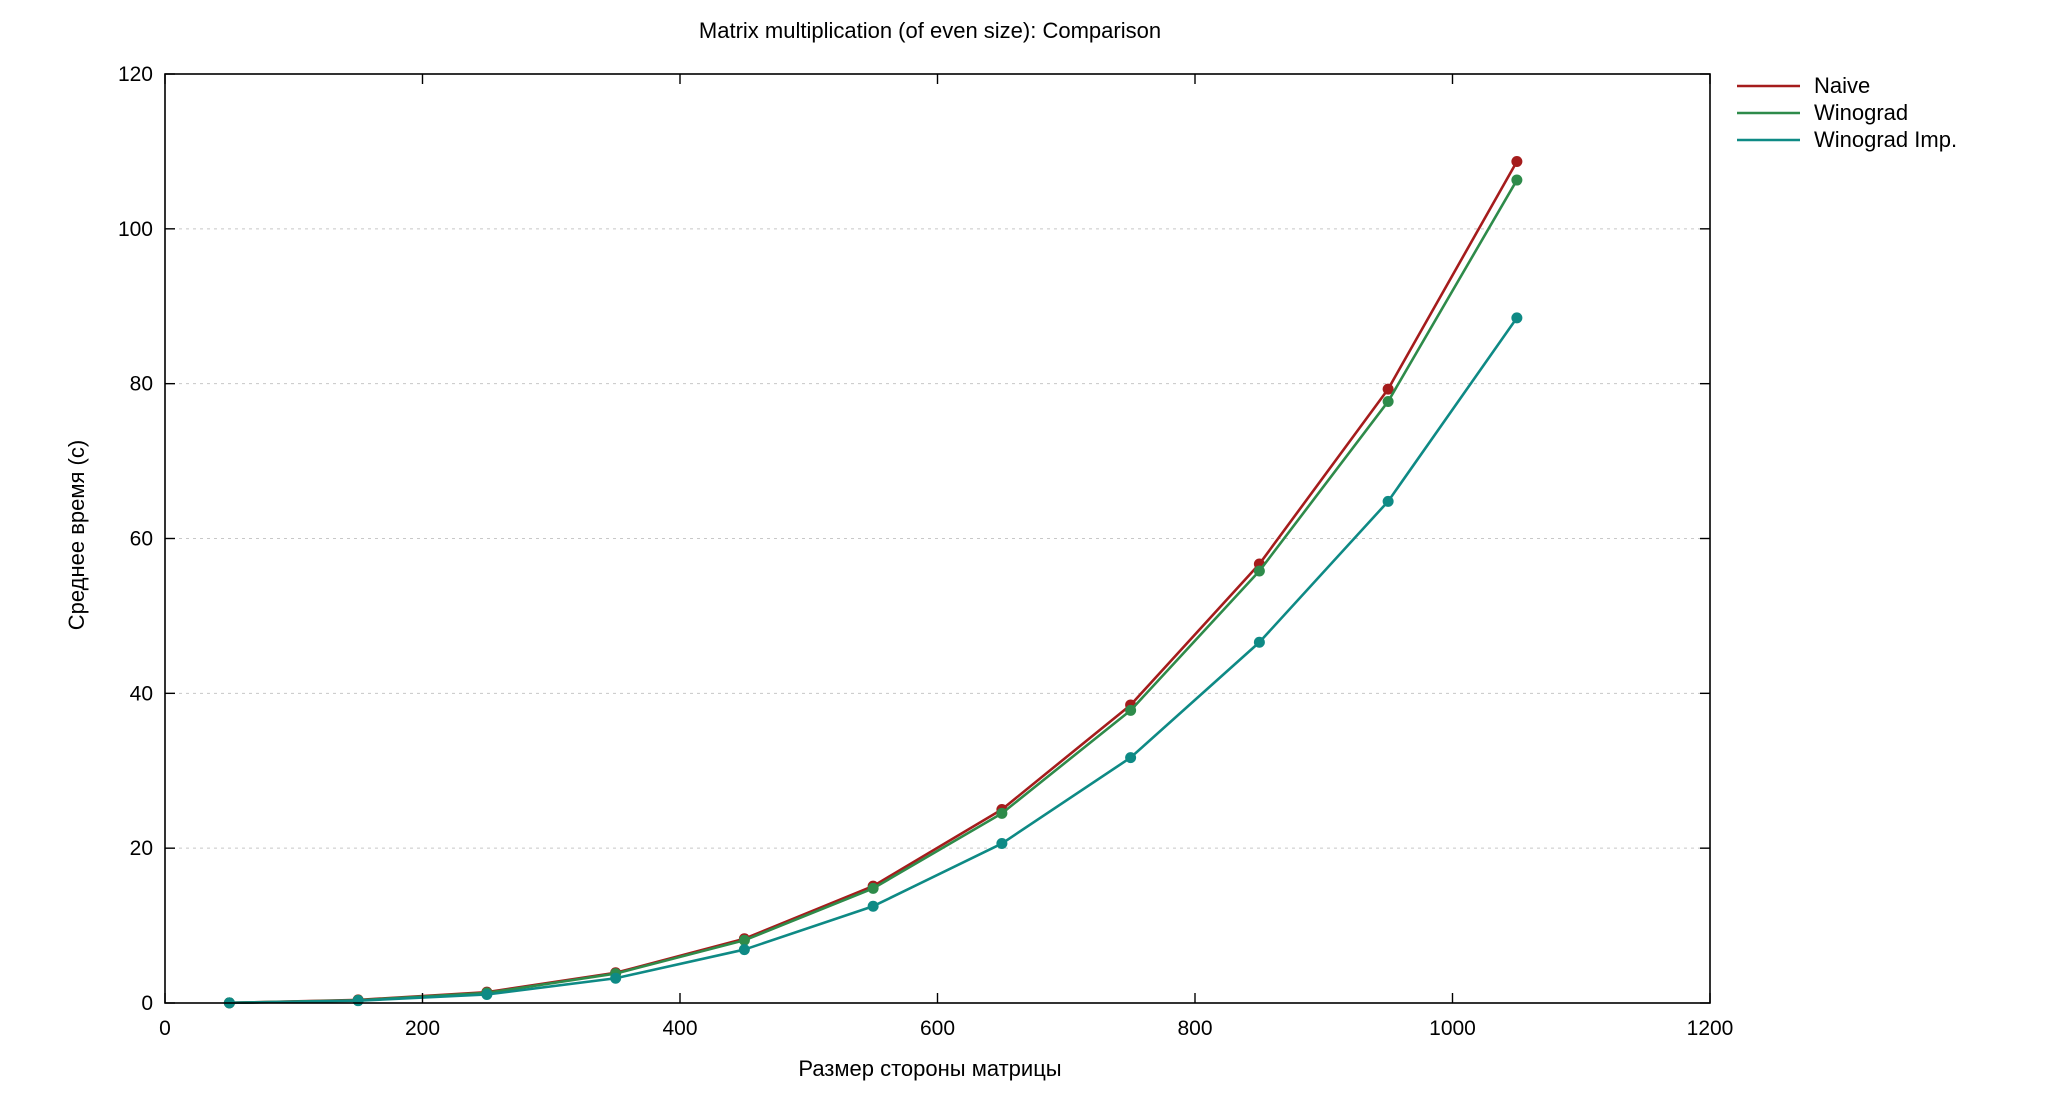  Describe the element at coordinates (141, 539) in the screenshot. I see `y-tick-label: 60` at that location.